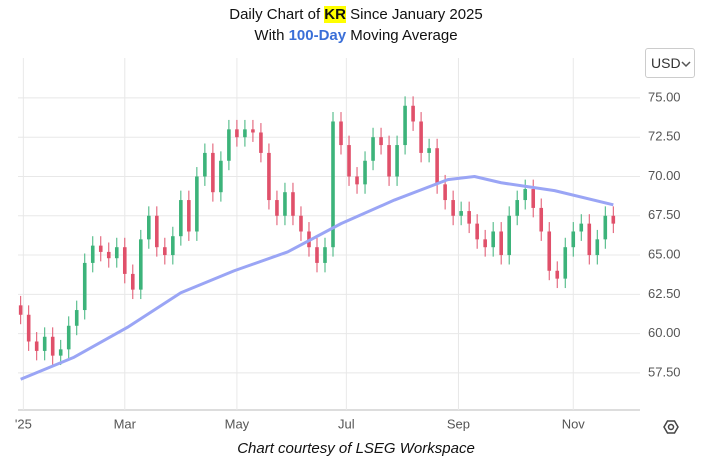 The height and width of the screenshot is (466, 712). Describe the element at coordinates (335, 14) in the screenshot. I see `ticker: KR` at that location.